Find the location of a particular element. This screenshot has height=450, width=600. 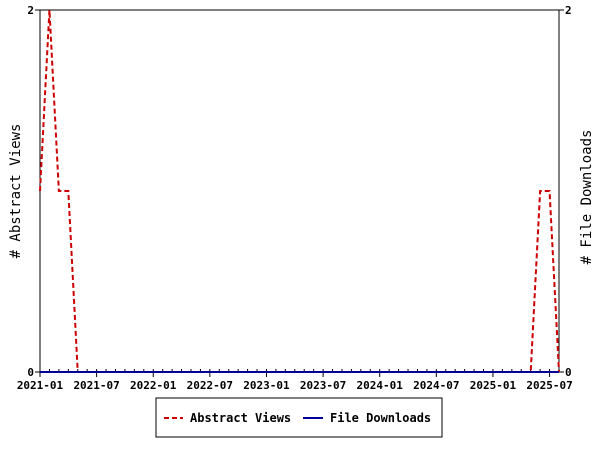

x-tick-label: 2022-07 is located at coordinates (210, 385).